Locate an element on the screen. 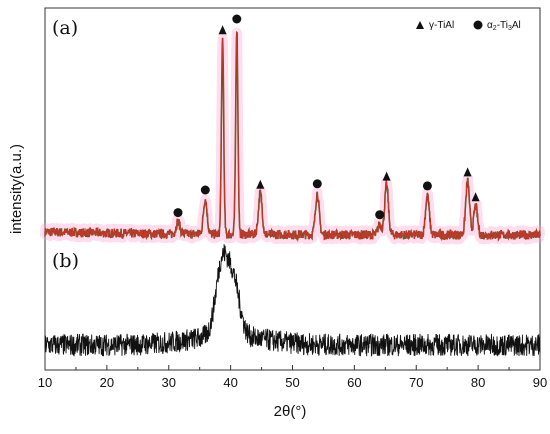  x-tick-label: 20 is located at coordinates (107, 382).